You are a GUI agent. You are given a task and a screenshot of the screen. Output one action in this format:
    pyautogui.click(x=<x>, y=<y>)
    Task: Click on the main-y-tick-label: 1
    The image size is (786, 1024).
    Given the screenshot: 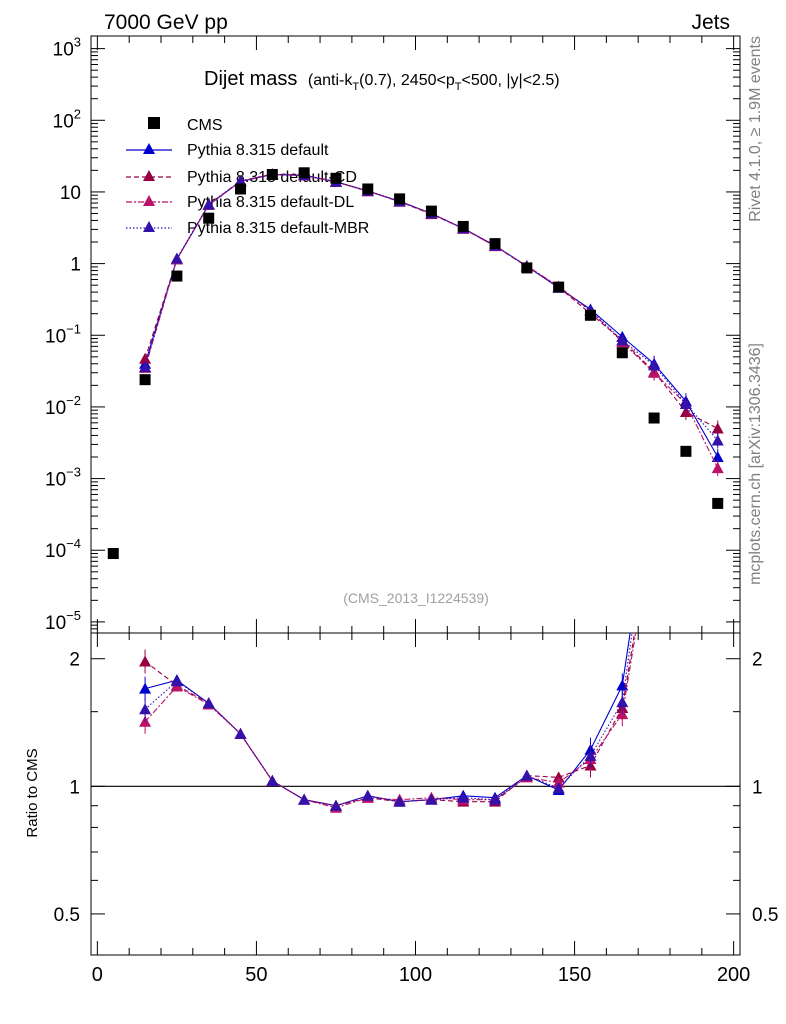 What is the action you would take?
    pyautogui.click(x=75, y=265)
    